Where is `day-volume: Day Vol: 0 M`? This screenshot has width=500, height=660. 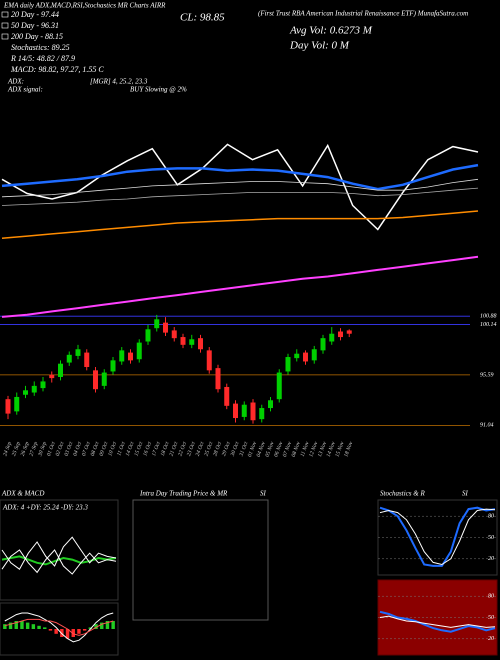 day-volume: Day Vol: 0 M is located at coordinates (319, 46).